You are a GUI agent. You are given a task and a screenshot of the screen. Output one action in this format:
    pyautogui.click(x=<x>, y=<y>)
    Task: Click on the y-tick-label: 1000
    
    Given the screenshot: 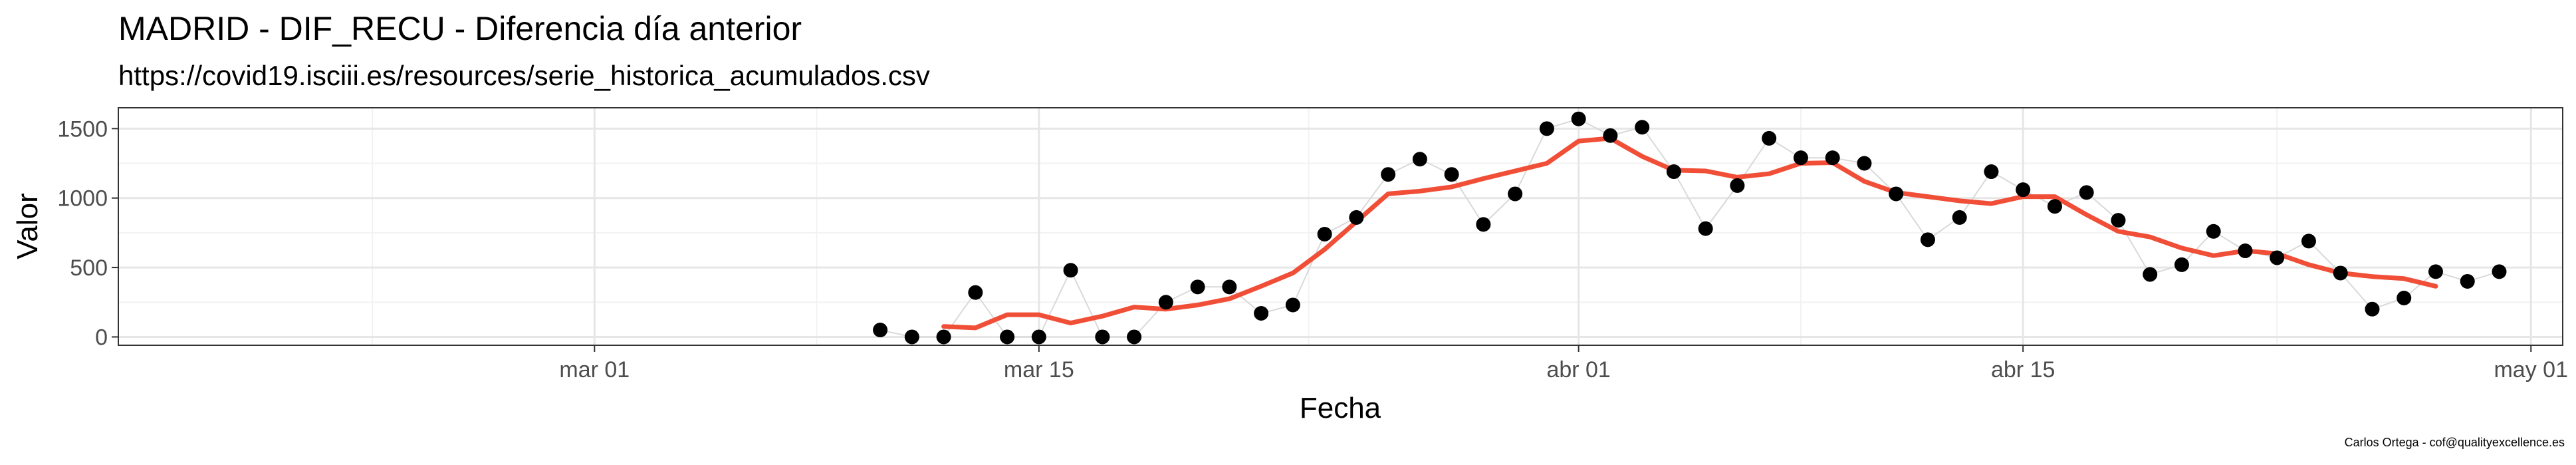 What is the action you would take?
    pyautogui.click(x=82, y=199)
    